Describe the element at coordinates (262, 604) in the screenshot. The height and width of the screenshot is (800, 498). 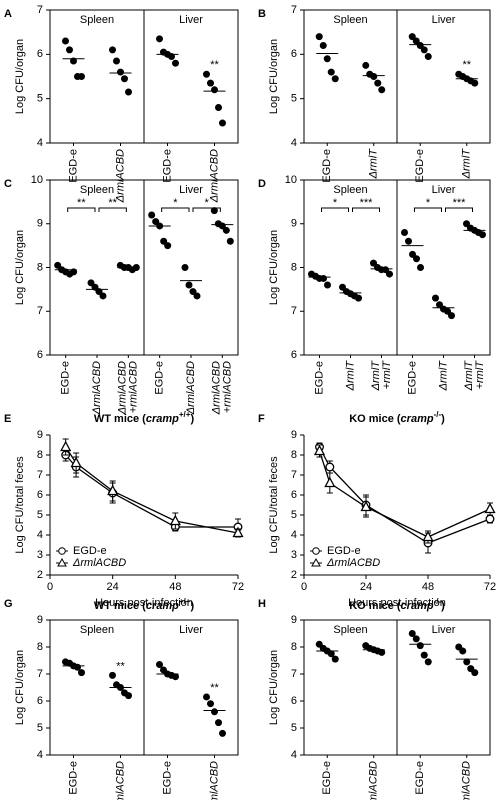
I see `panel-letter: H` at that location.